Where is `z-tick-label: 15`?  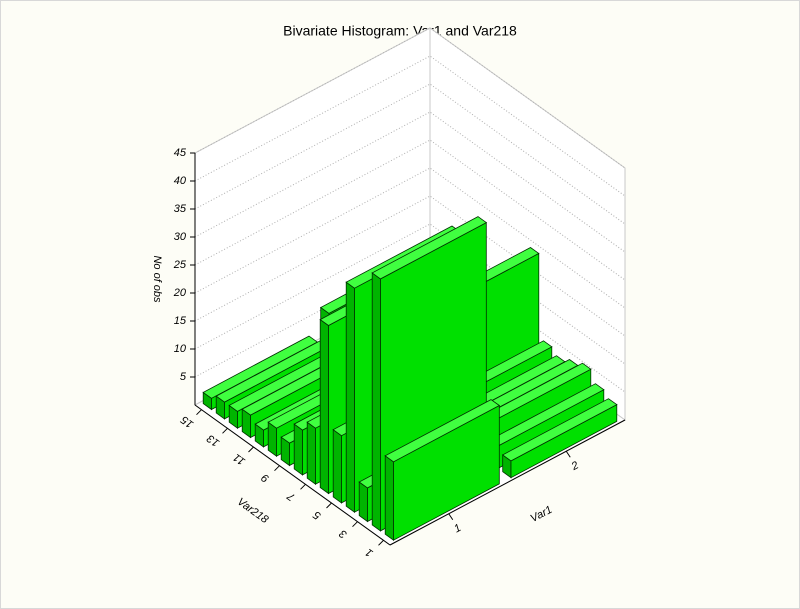 z-tick-label: 15 is located at coordinates (180, 321).